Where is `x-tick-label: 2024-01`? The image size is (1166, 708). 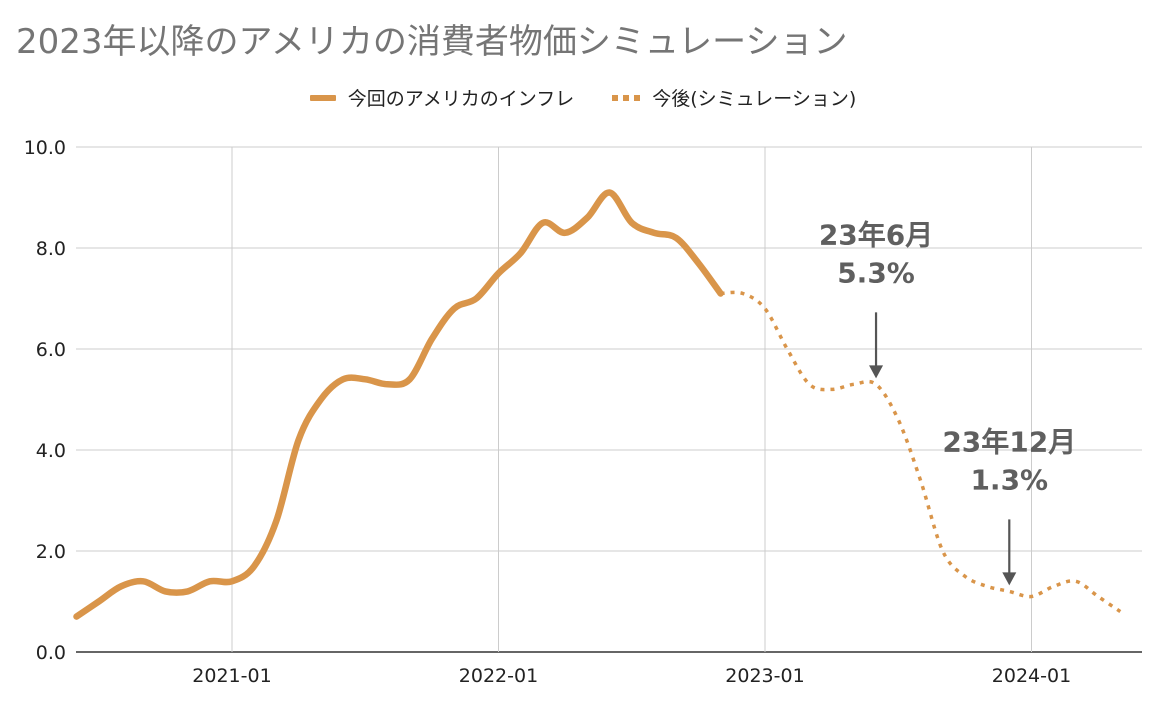
x-tick-label: 2024-01 is located at coordinates (1031, 676).